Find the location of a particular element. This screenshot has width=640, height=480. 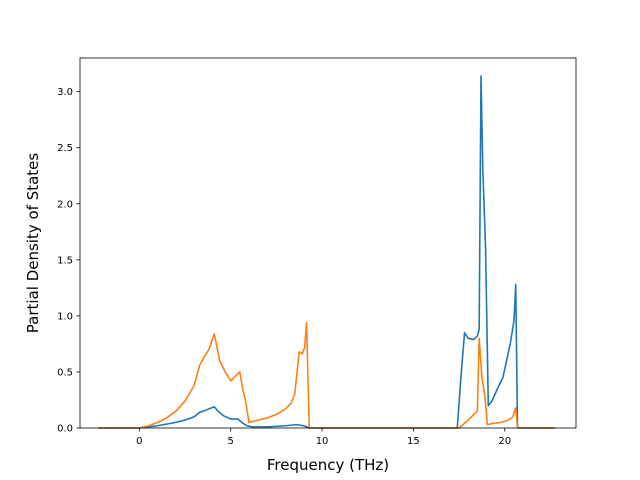

x-tick-label: 20 is located at coordinates (504, 441).